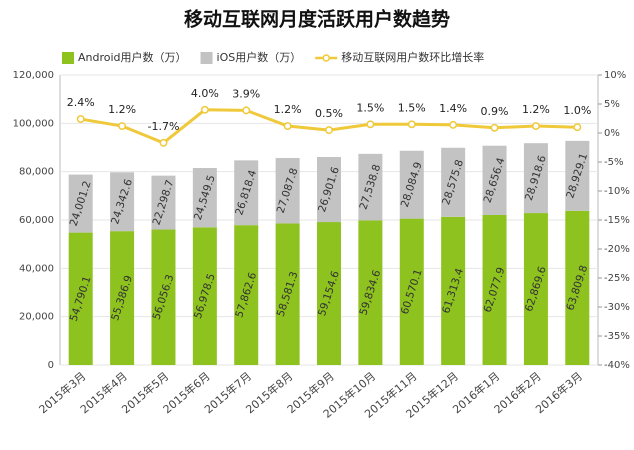  Describe the element at coordinates (412, 57) in the screenshot. I see `legend-label: 移动互联网用户数环比增长率` at that location.